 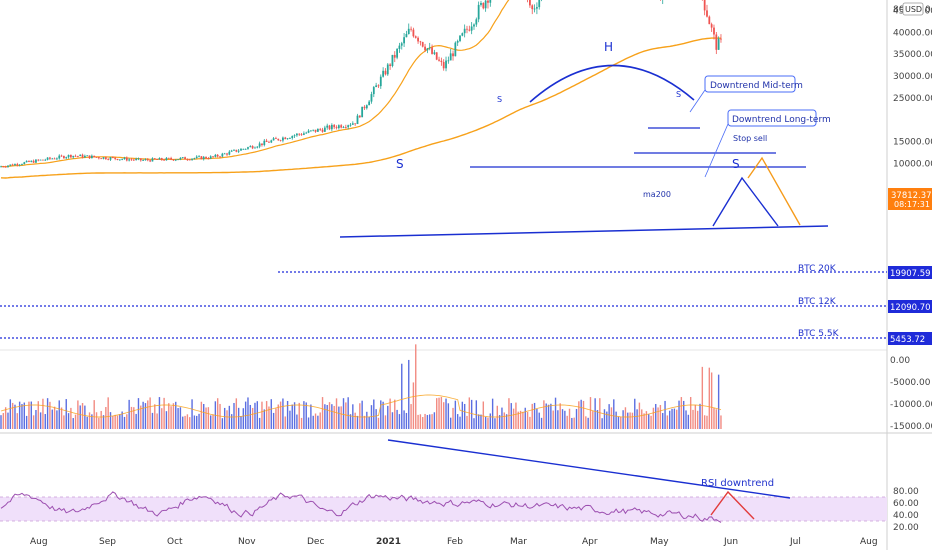 What do you see at coordinates (499, 99) in the screenshot?
I see `shoulder-small-label: S` at bounding box center [499, 99].